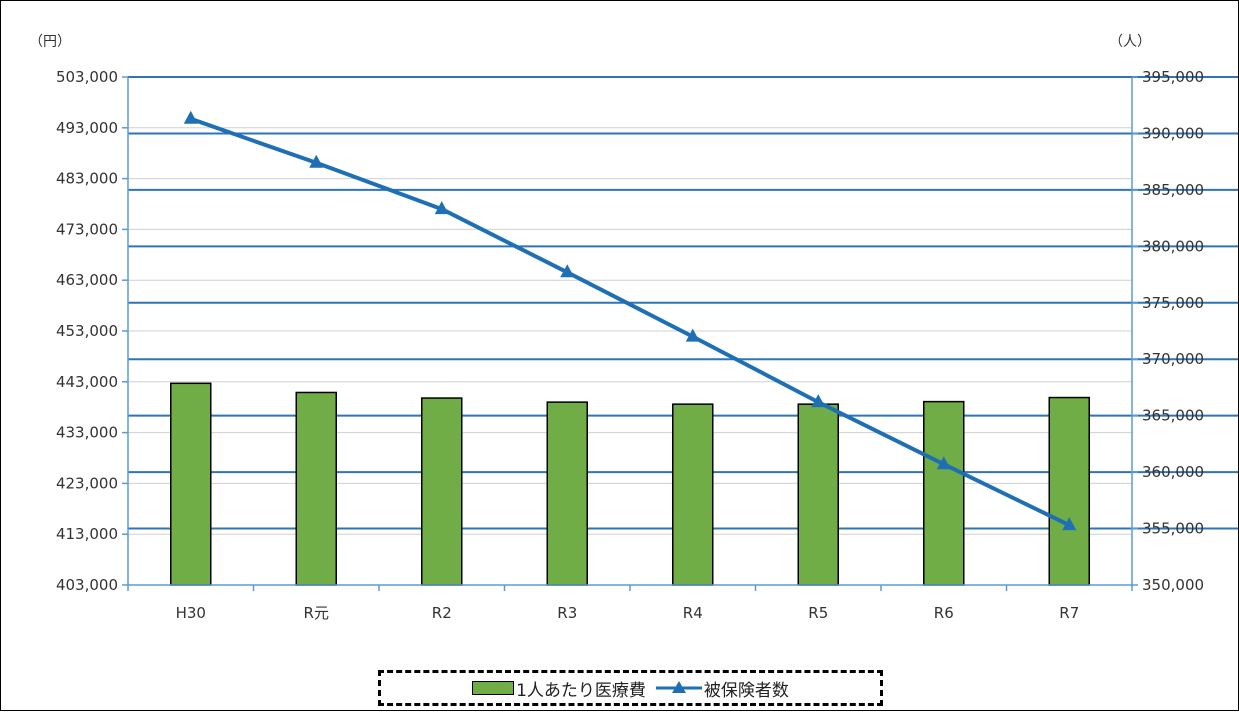  I want to click on x-tick-label: R5, so click(818, 613).